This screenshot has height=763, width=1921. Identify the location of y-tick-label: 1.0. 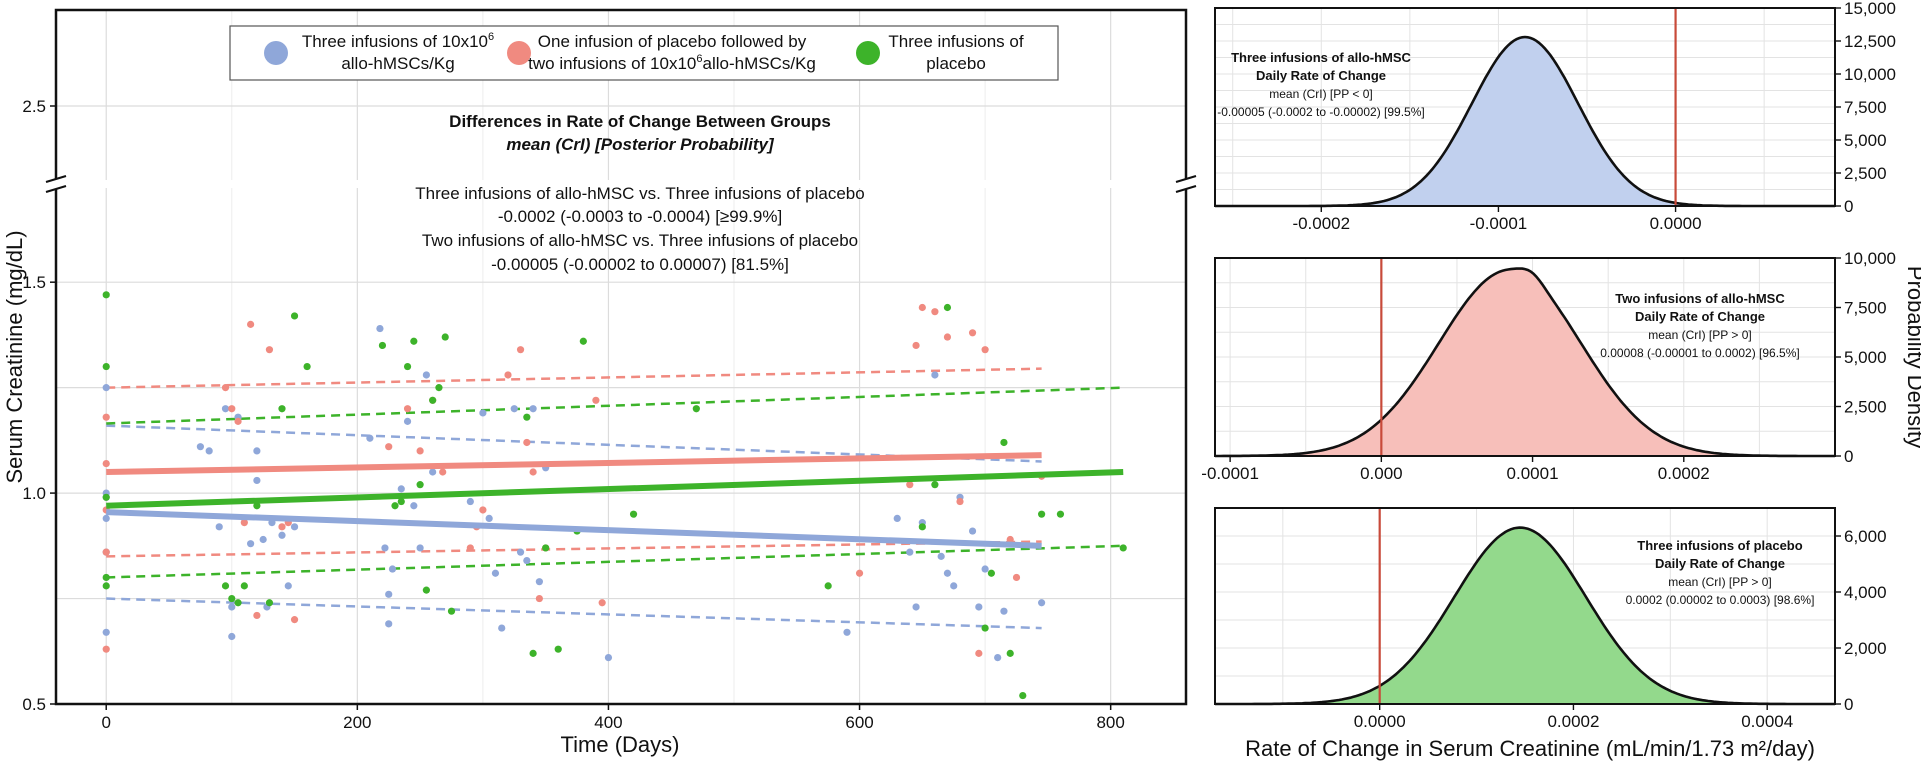
(34, 493).